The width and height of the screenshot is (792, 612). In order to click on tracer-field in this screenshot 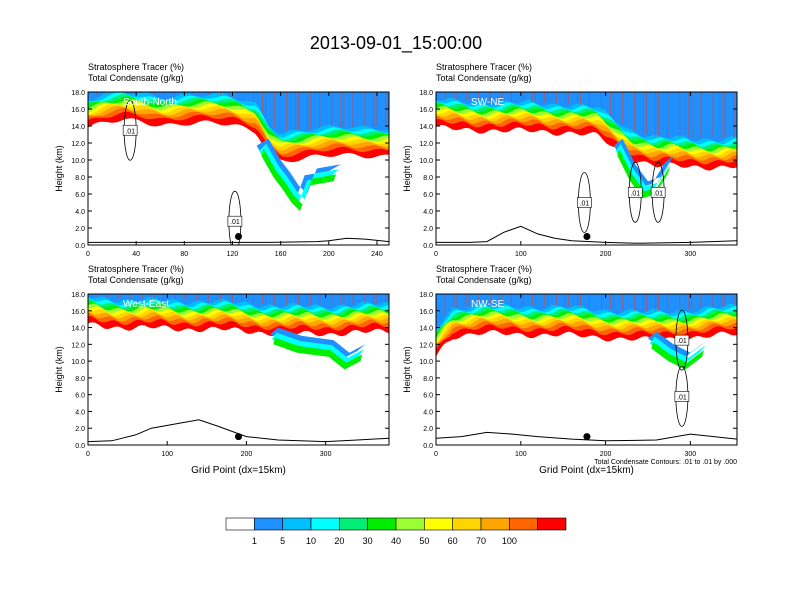, I will do `click(238, 368)`.